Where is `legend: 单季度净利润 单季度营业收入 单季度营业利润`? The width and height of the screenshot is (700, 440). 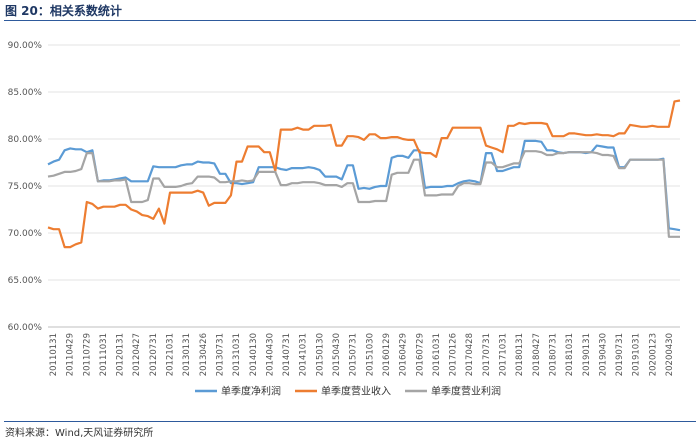 legend: 单季度净利润 单季度营业收入 单季度营业利润 is located at coordinates (348, 391).